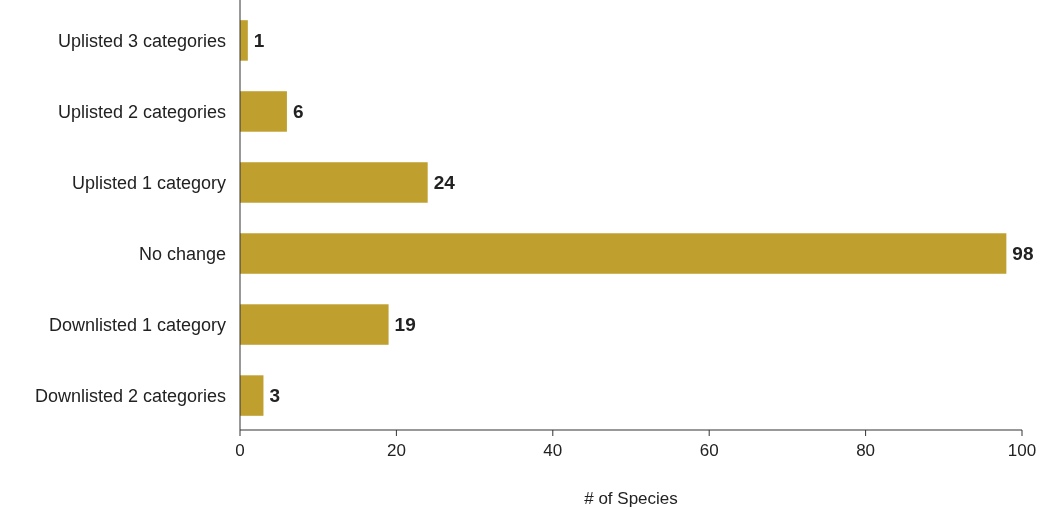  What do you see at coordinates (1022, 450) in the screenshot?
I see `x-tick-label: 100` at bounding box center [1022, 450].